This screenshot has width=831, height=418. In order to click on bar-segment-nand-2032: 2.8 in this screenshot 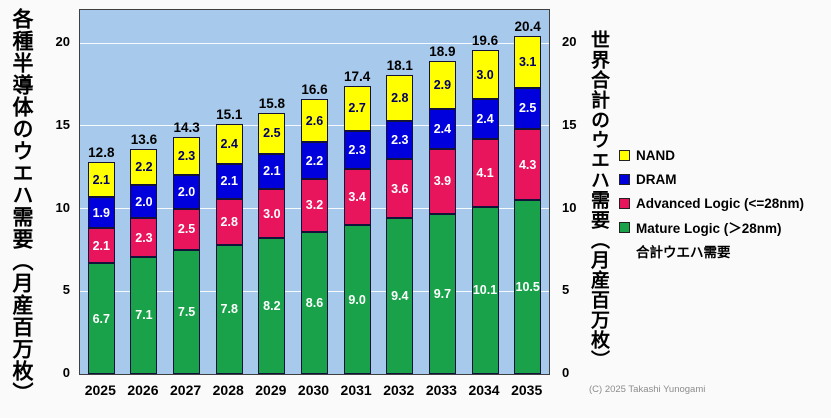, I will do `click(400, 97)`.